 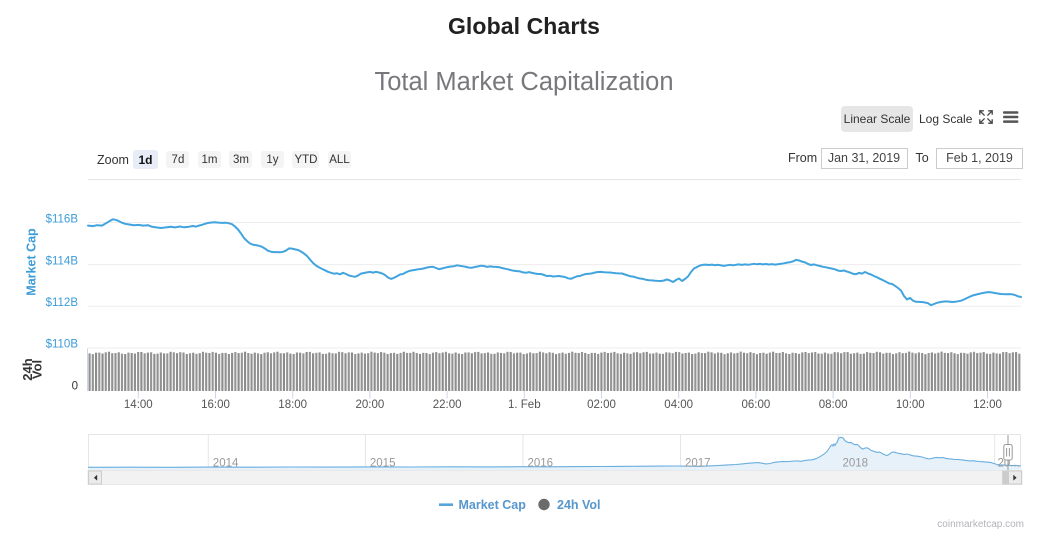 What do you see at coordinates (62, 344) in the screenshot?
I see `svg-text: $110B` at bounding box center [62, 344].